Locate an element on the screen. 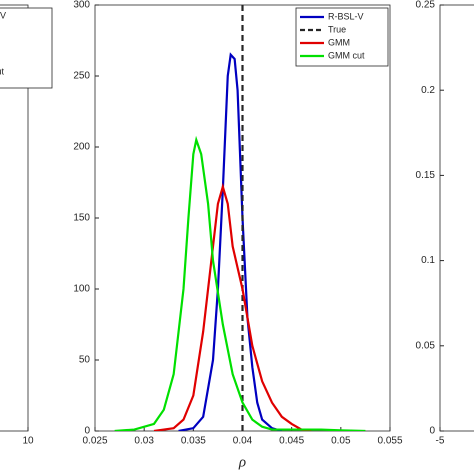 The height and width of the screenshot is (474, 474). x-tick-label: -5 is located at coordinates (440, 441).